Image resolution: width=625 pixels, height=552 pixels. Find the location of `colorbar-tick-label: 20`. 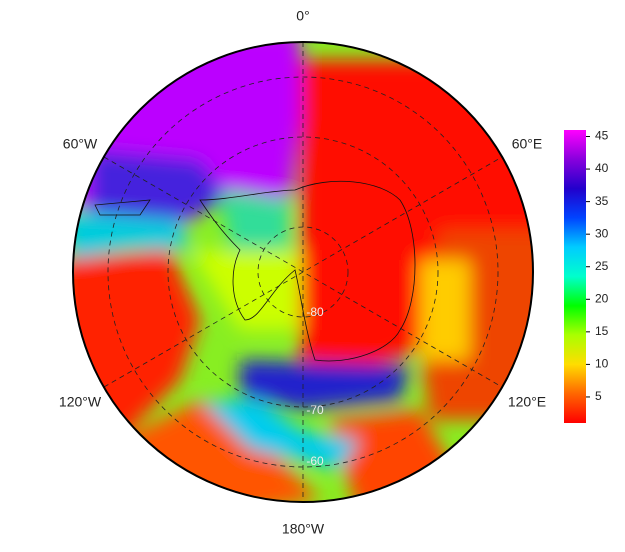

colorbar-tick-label: 20 is located at coordinates (602, 298).